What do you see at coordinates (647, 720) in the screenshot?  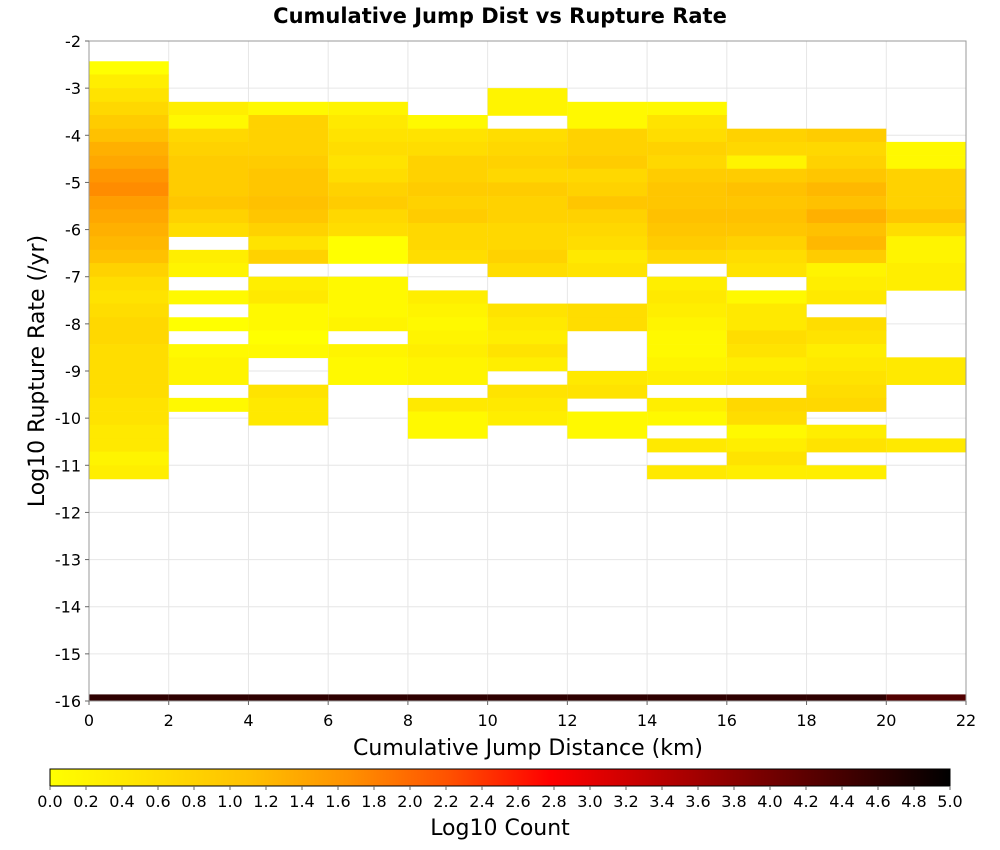 I see `x-tick-label: 14` at bounding box center [647, 720].